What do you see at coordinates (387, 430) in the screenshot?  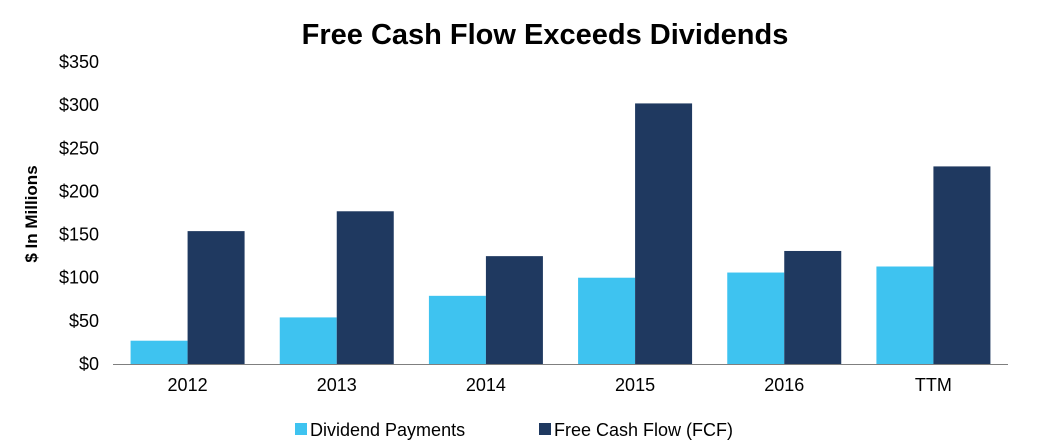 I see `legend-label: Dividend Payments` at bounding box center [387, 430].